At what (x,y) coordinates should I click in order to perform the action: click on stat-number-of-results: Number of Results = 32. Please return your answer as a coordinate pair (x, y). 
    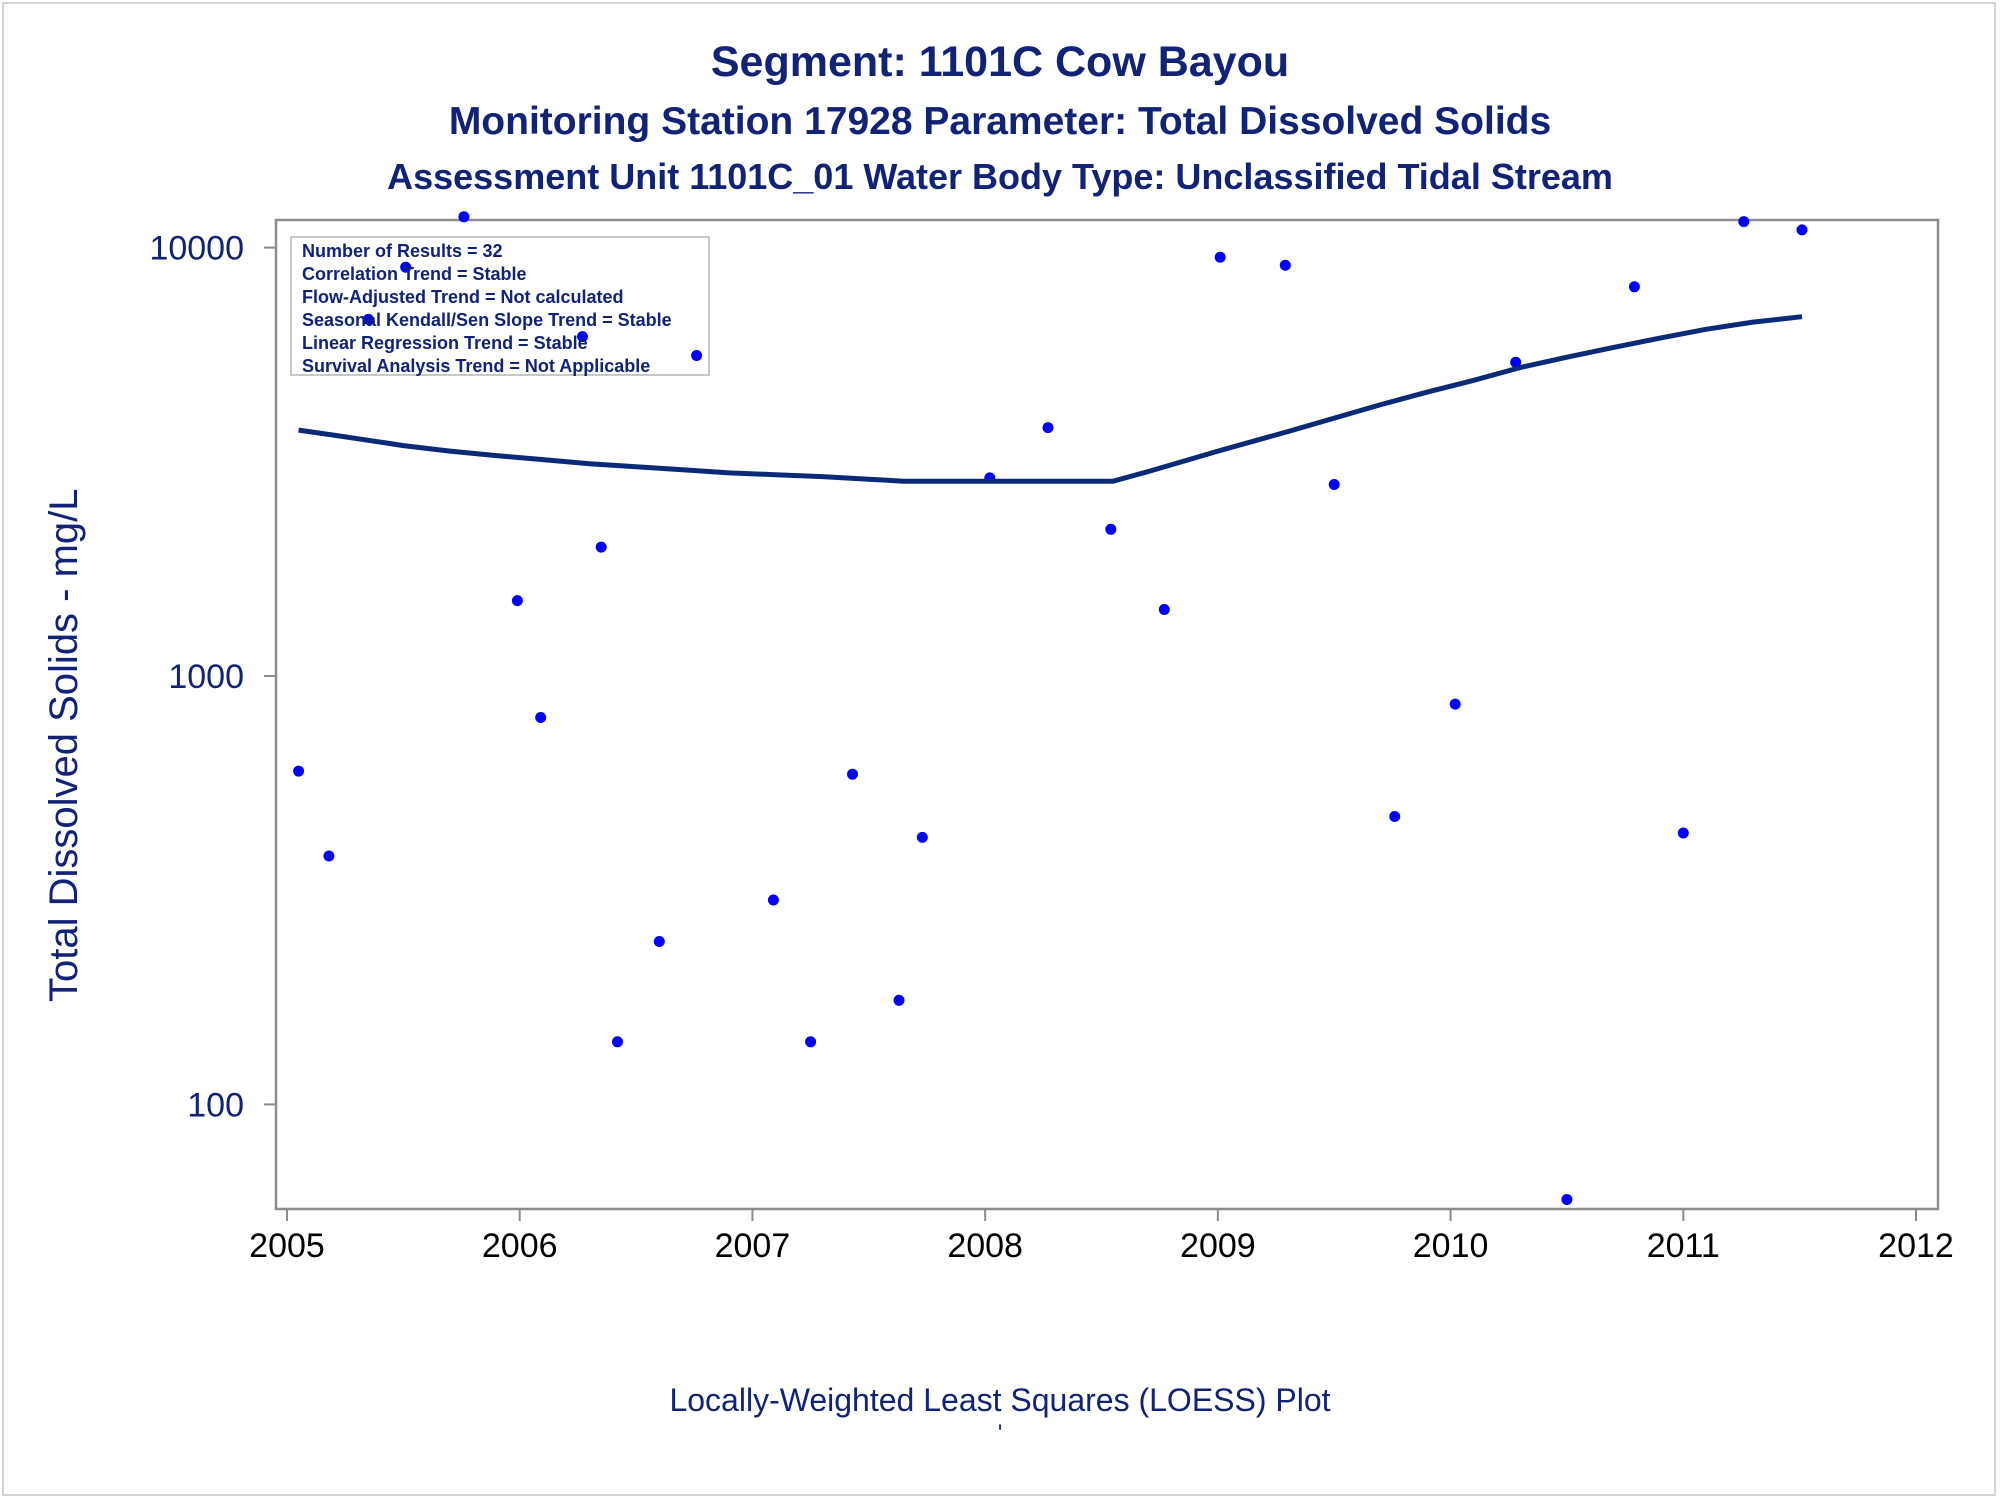
    Looking at the image, I should click on (402, 251).